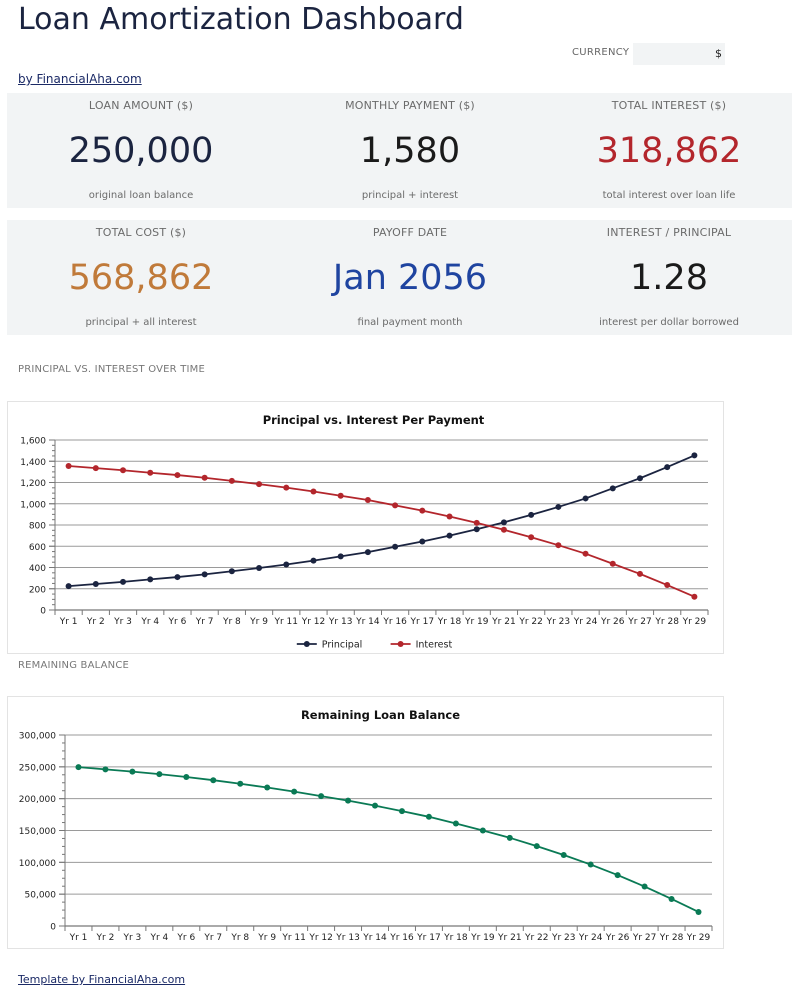 Image resolution: width=800 pixels, height=992 pixels. I want to click on x-tick-label: Yr 18, so click(449, 622).